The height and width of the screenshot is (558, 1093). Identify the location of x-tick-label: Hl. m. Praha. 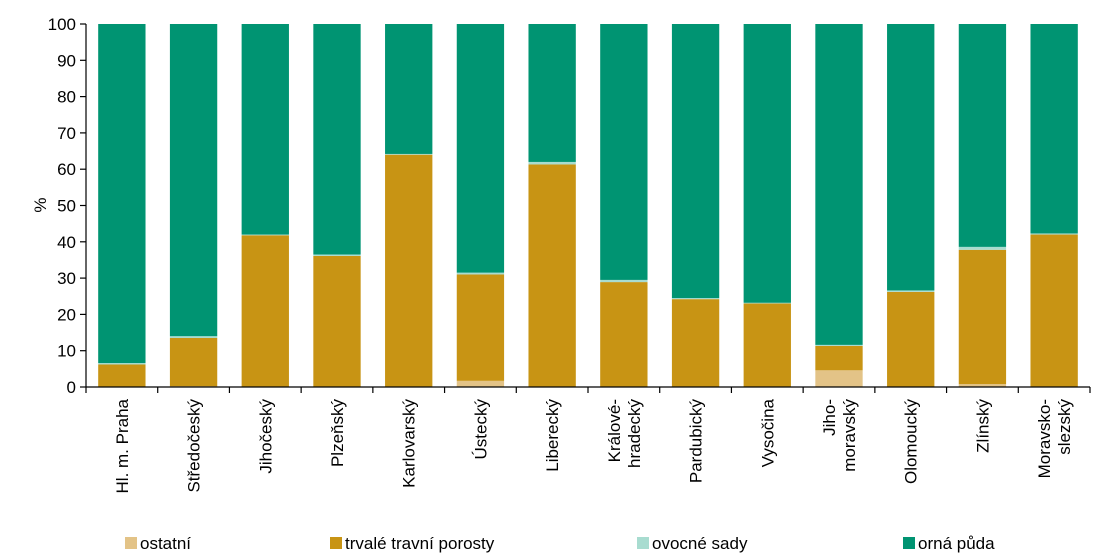
(122, 445).